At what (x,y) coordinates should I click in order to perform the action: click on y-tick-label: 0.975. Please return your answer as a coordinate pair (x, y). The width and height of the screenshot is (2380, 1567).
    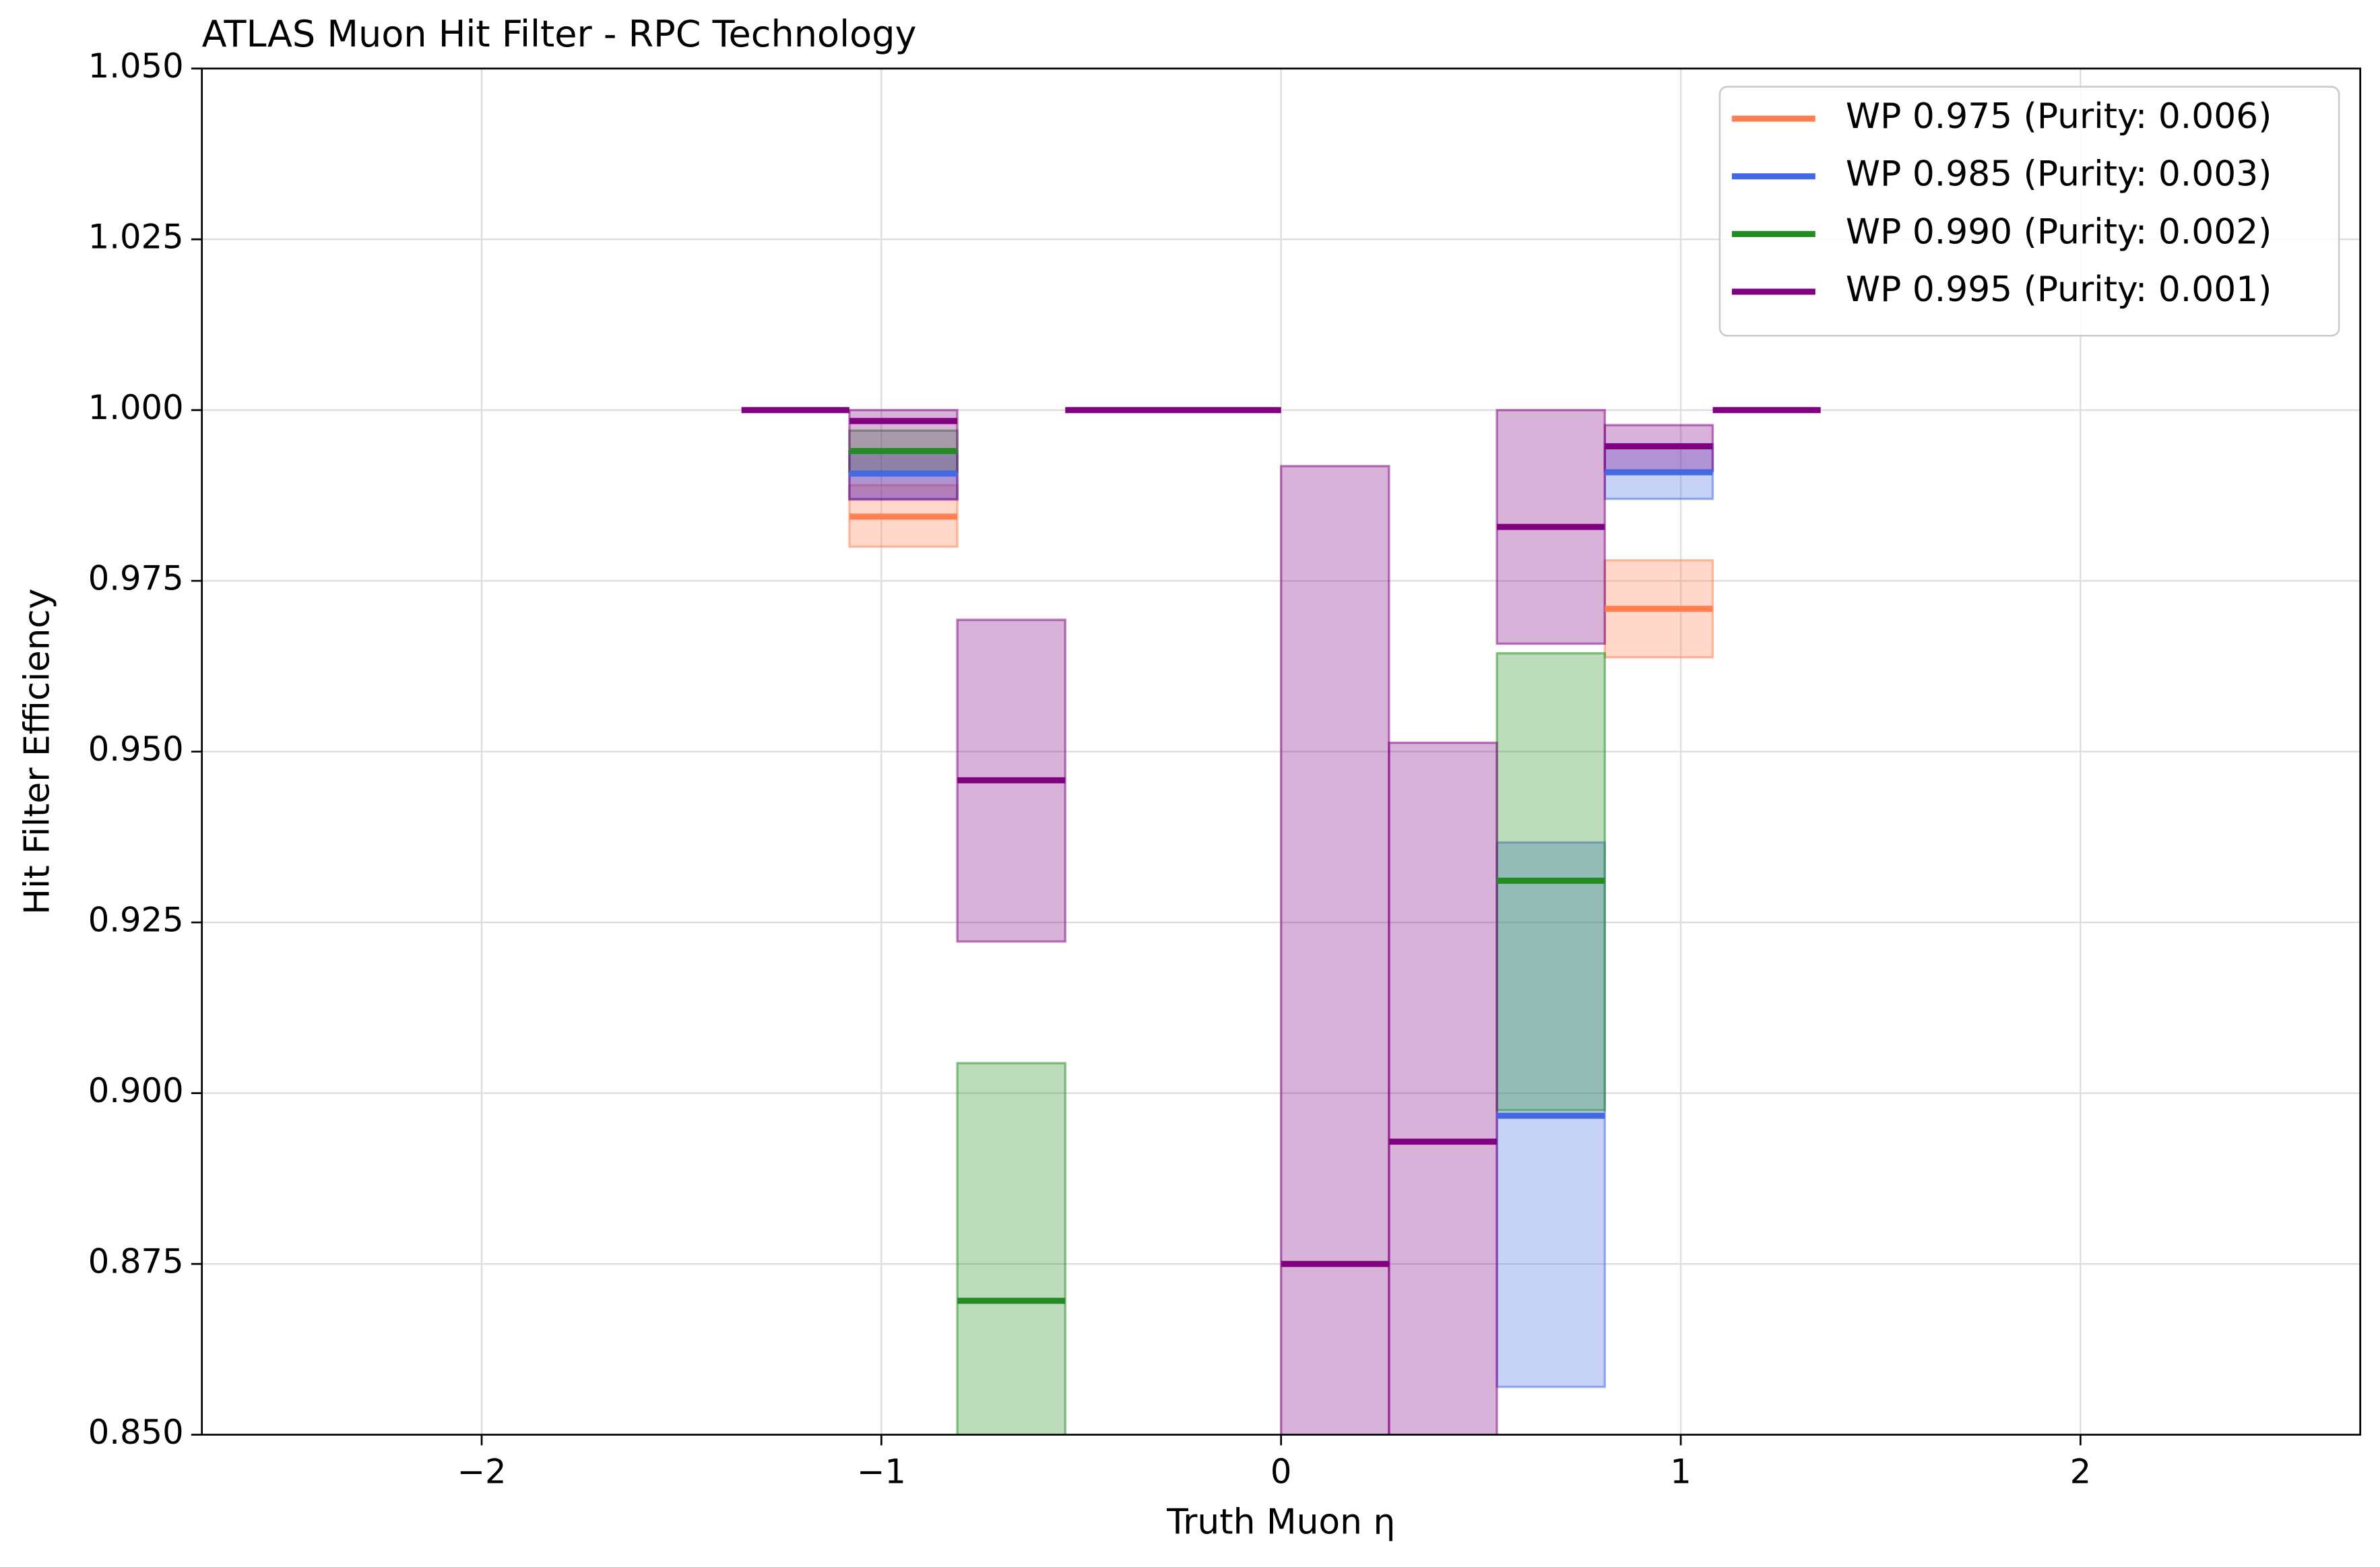
    Looking at the image, I should click on (136, 578).